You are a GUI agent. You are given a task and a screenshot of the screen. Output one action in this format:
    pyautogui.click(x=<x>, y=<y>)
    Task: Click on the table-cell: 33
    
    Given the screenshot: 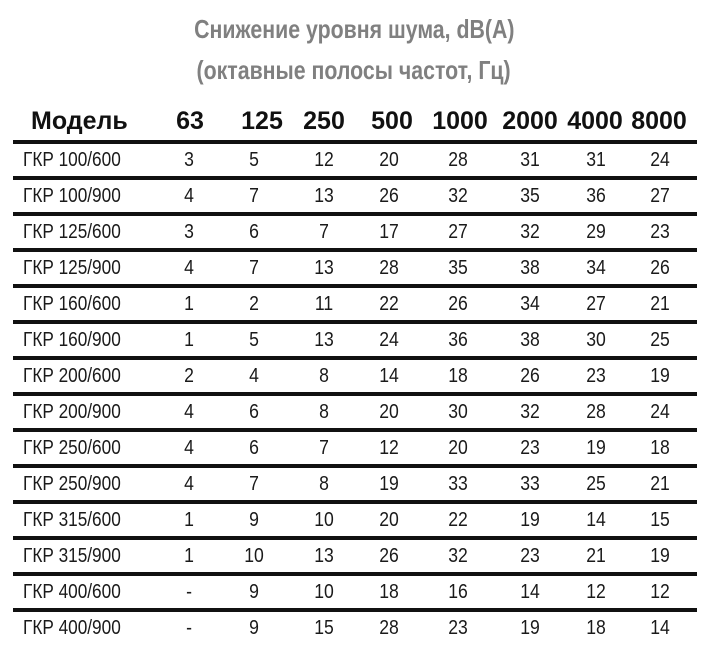 What is the action you would take?
    pyautogui.click(x=530, y=484)
    